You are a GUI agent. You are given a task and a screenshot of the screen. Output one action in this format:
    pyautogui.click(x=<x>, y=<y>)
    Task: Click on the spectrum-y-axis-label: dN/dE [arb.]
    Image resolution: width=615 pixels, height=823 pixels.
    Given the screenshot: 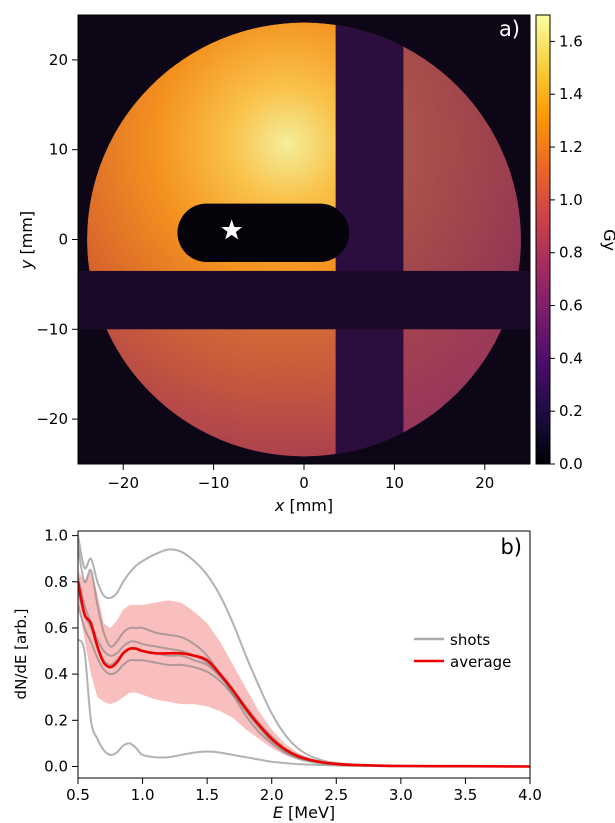 What is the action you would take?
    pyautogui.click(x=21, y=654)
    